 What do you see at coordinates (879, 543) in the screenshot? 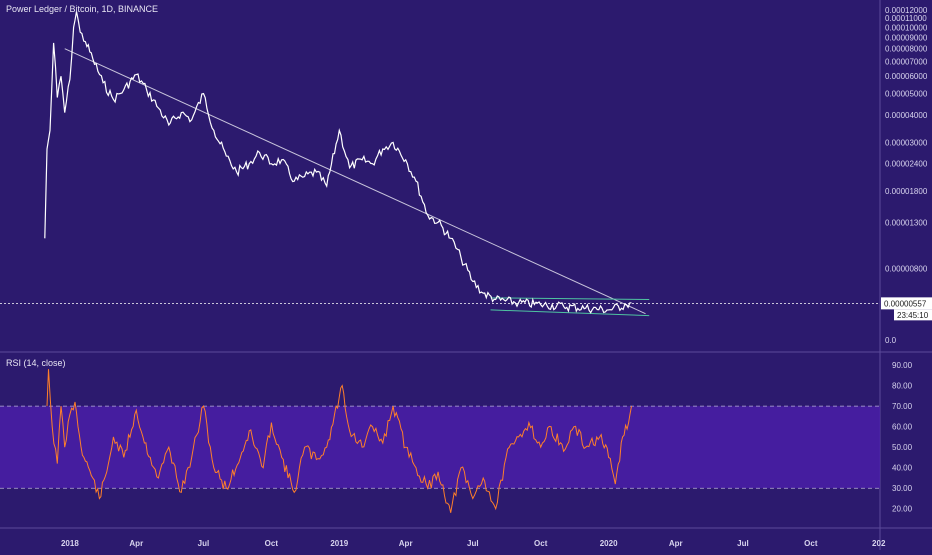
I see `x-tick-label: 202` at bounding box center [879, 543].